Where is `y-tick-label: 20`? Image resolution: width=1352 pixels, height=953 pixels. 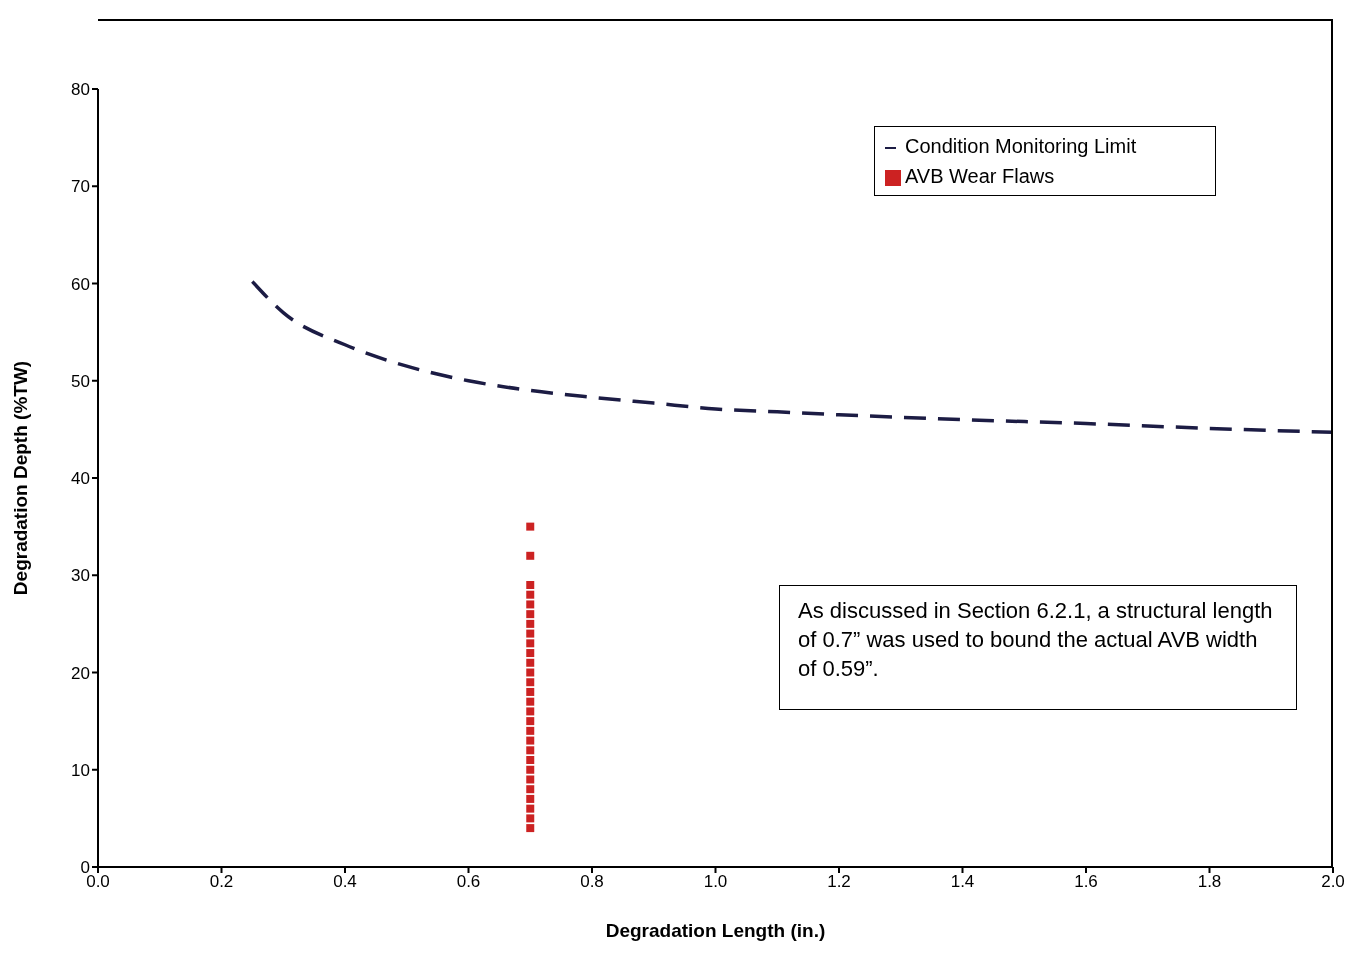
y-tick-label: 20 is located at coordinates (80, 673).